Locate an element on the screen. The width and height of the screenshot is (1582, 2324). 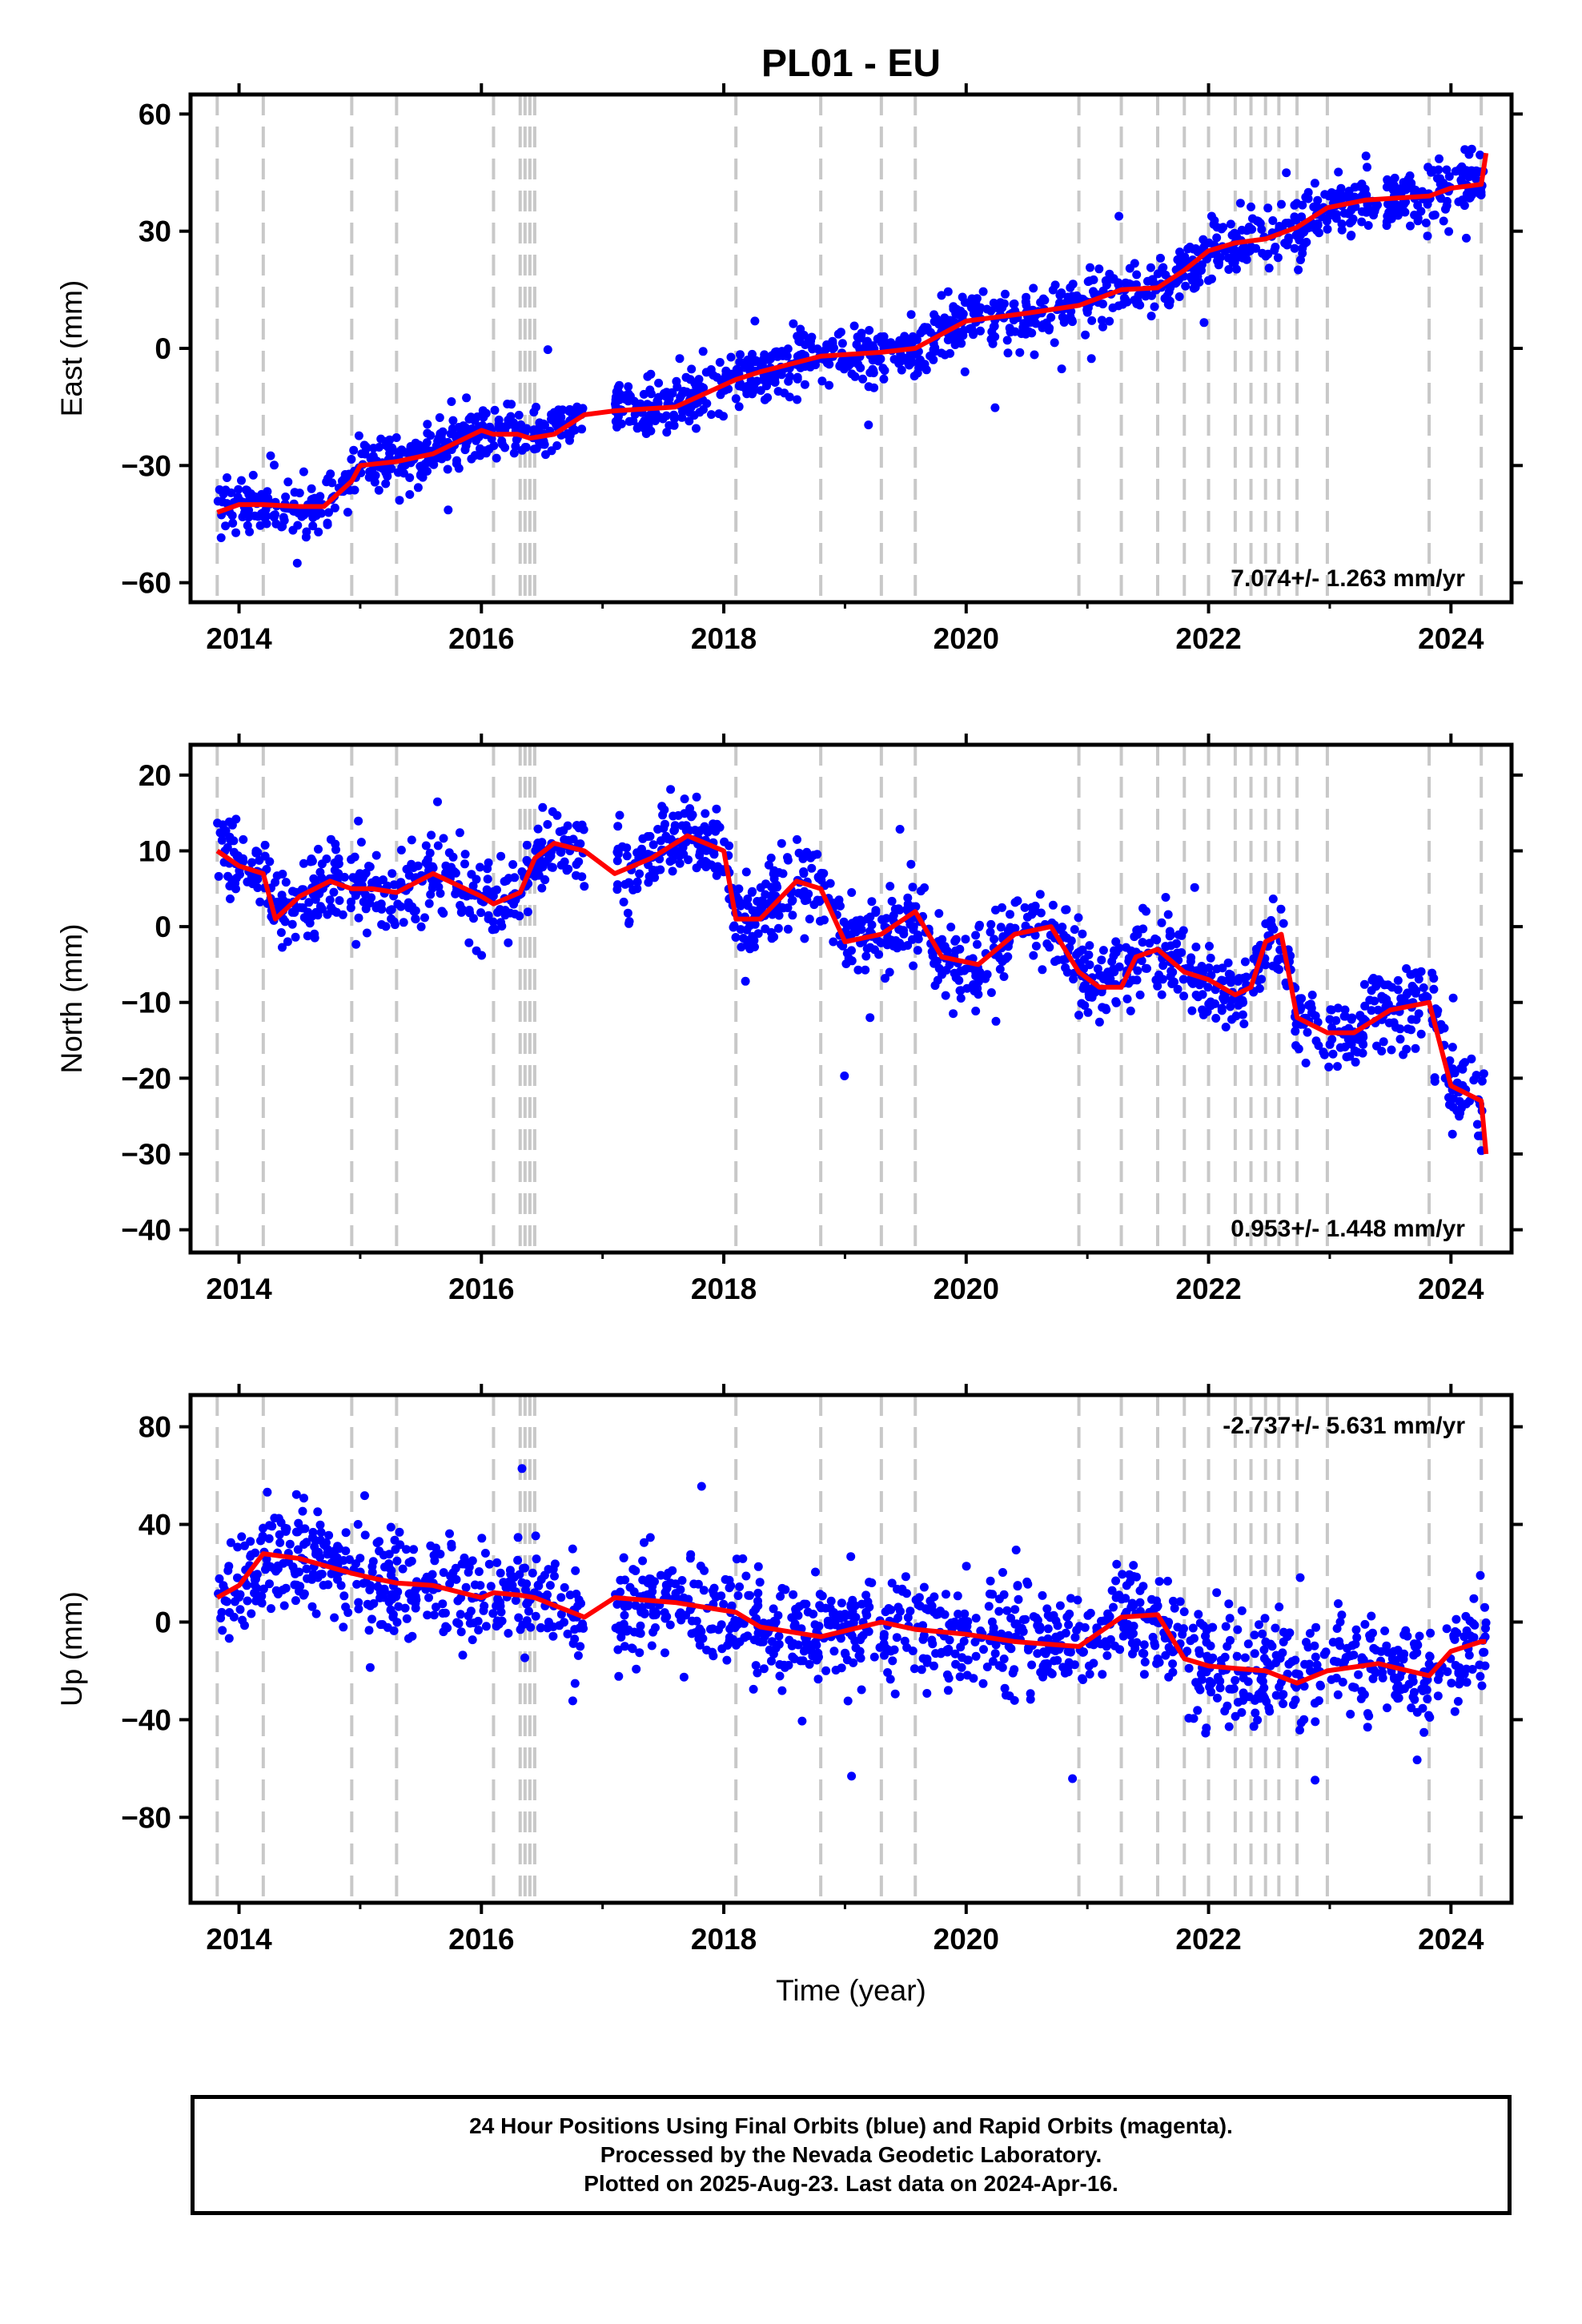
y-tick-label: 20 is located at coordinates (155, 775).